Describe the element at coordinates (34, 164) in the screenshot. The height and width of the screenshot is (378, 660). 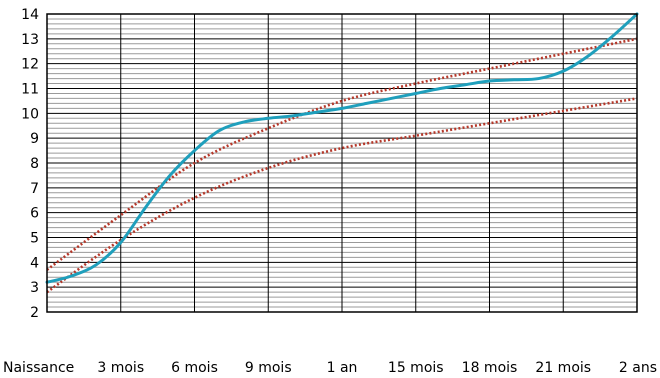
I see `y-tick-label: 8` at that location.